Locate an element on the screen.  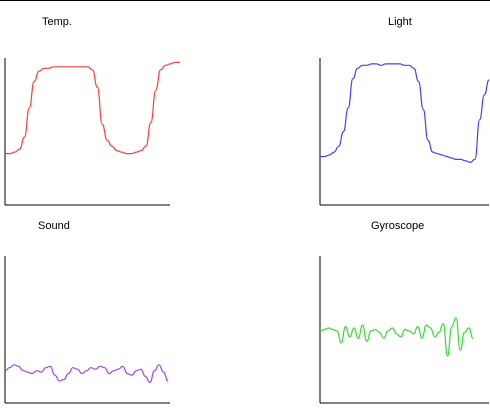
chart-gyroscope is located at coordinates (404, 330).